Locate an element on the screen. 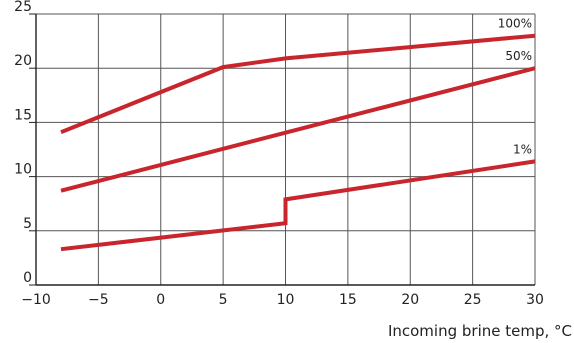 The height and width of the screenshot is (343, 574). x-tick-label: 5 is located at coordinates (223, 300).